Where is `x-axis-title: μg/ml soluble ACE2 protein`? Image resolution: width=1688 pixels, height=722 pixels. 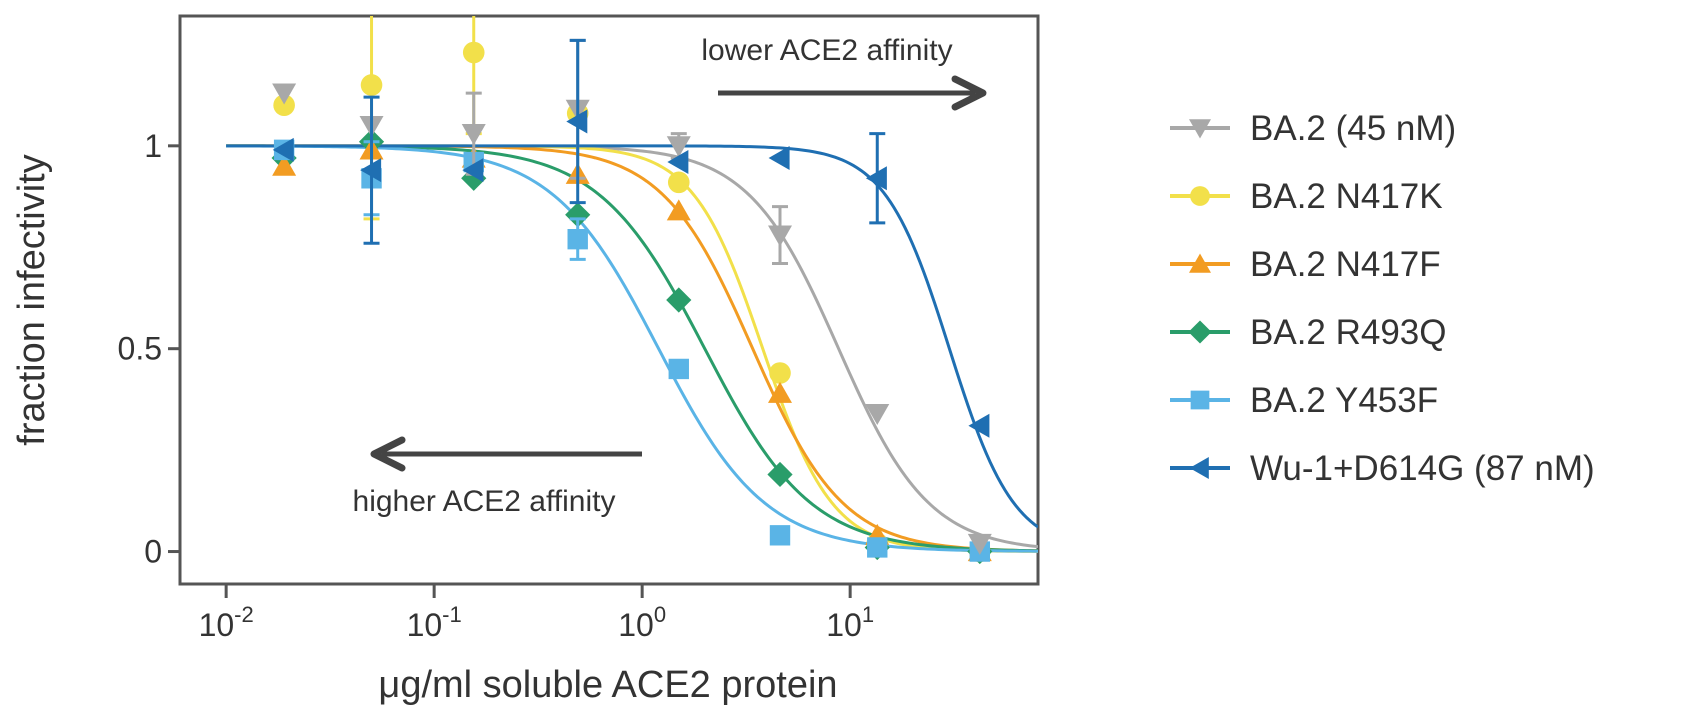 x-axis-title: μg/ml soluble ACE2 protein is located at coordinates (607, 685).